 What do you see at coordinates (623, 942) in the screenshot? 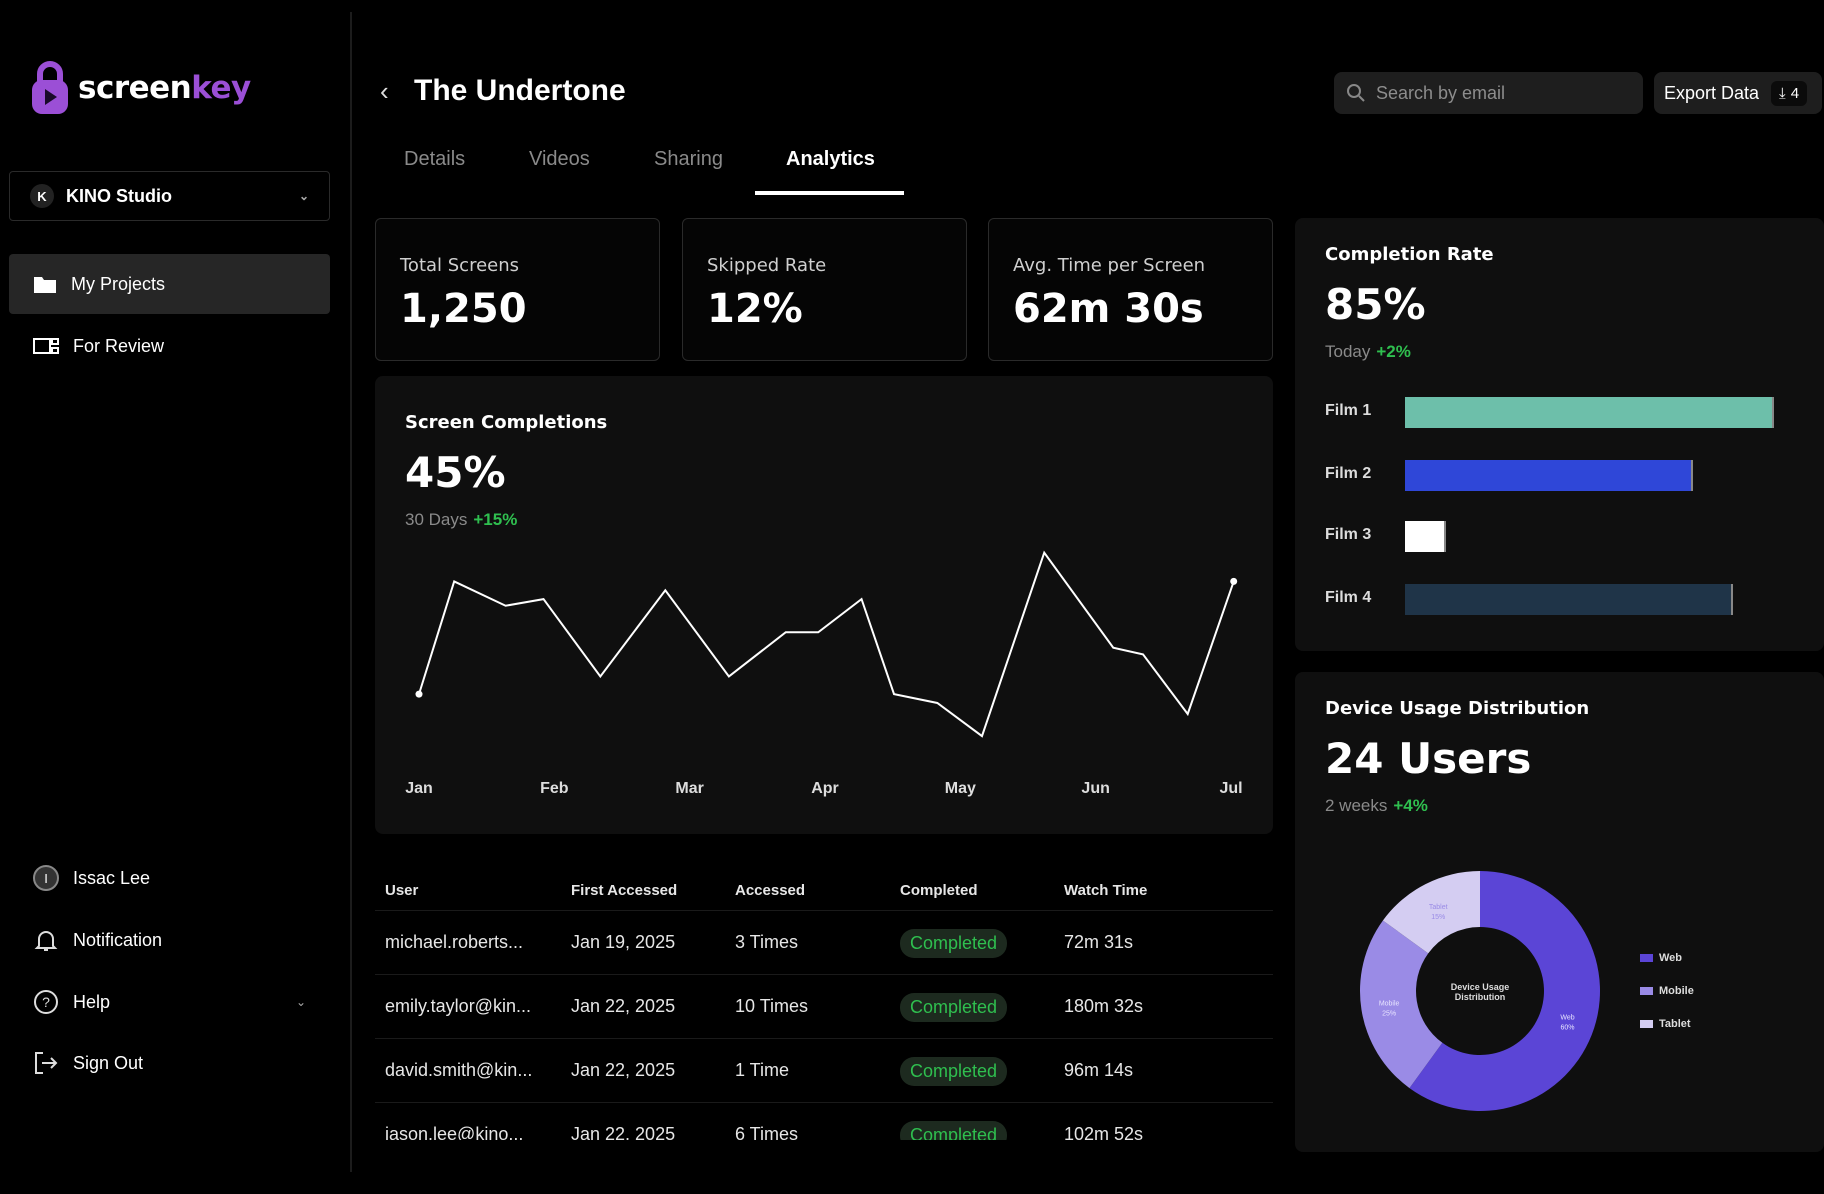
I see `table-cell: Jan 19, 2025` at bounding box center [623, 942].